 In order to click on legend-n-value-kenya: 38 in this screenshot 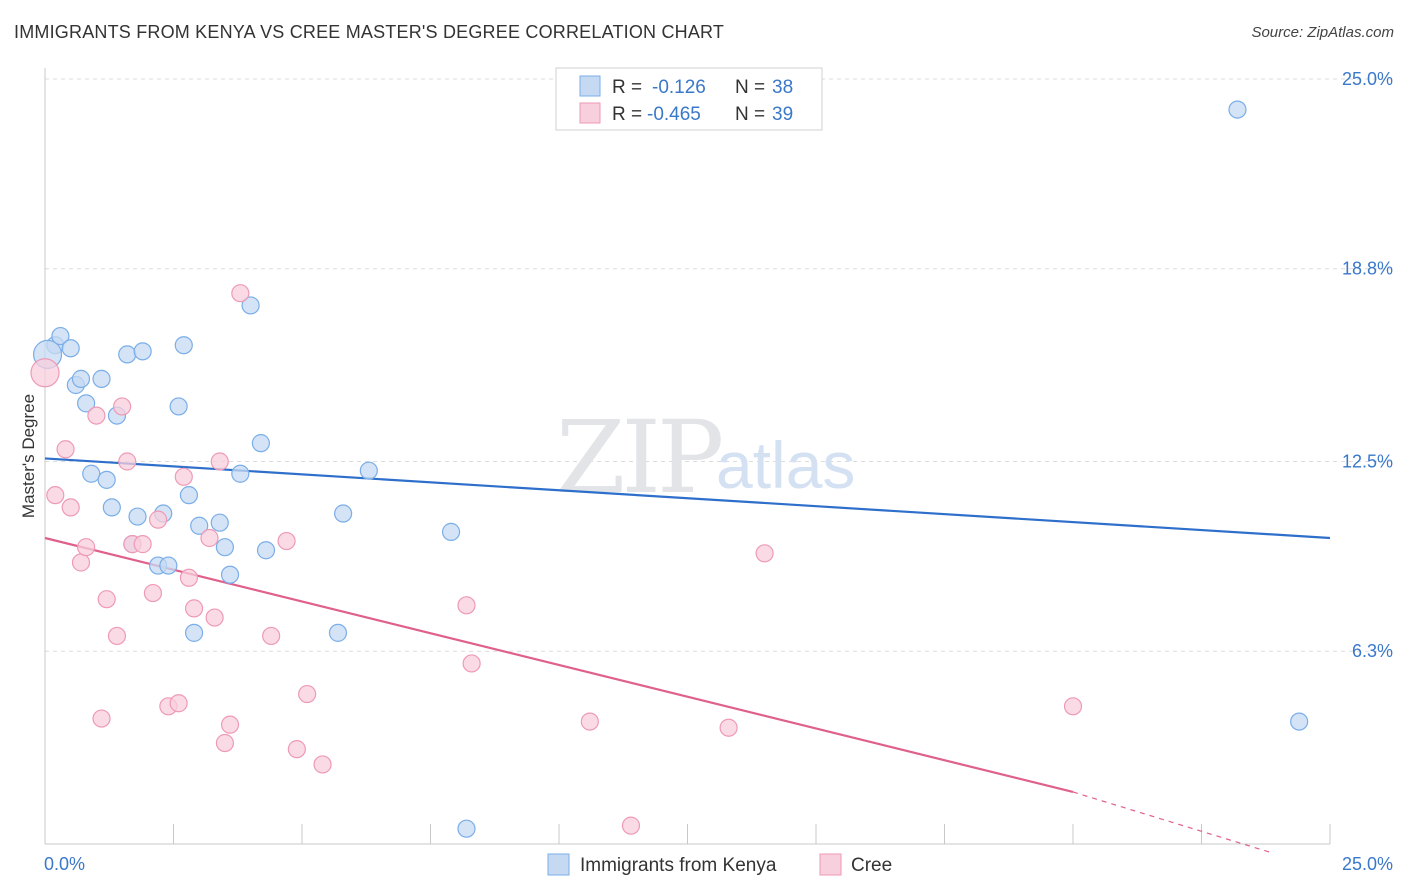, I will do `click(782, 87)`.